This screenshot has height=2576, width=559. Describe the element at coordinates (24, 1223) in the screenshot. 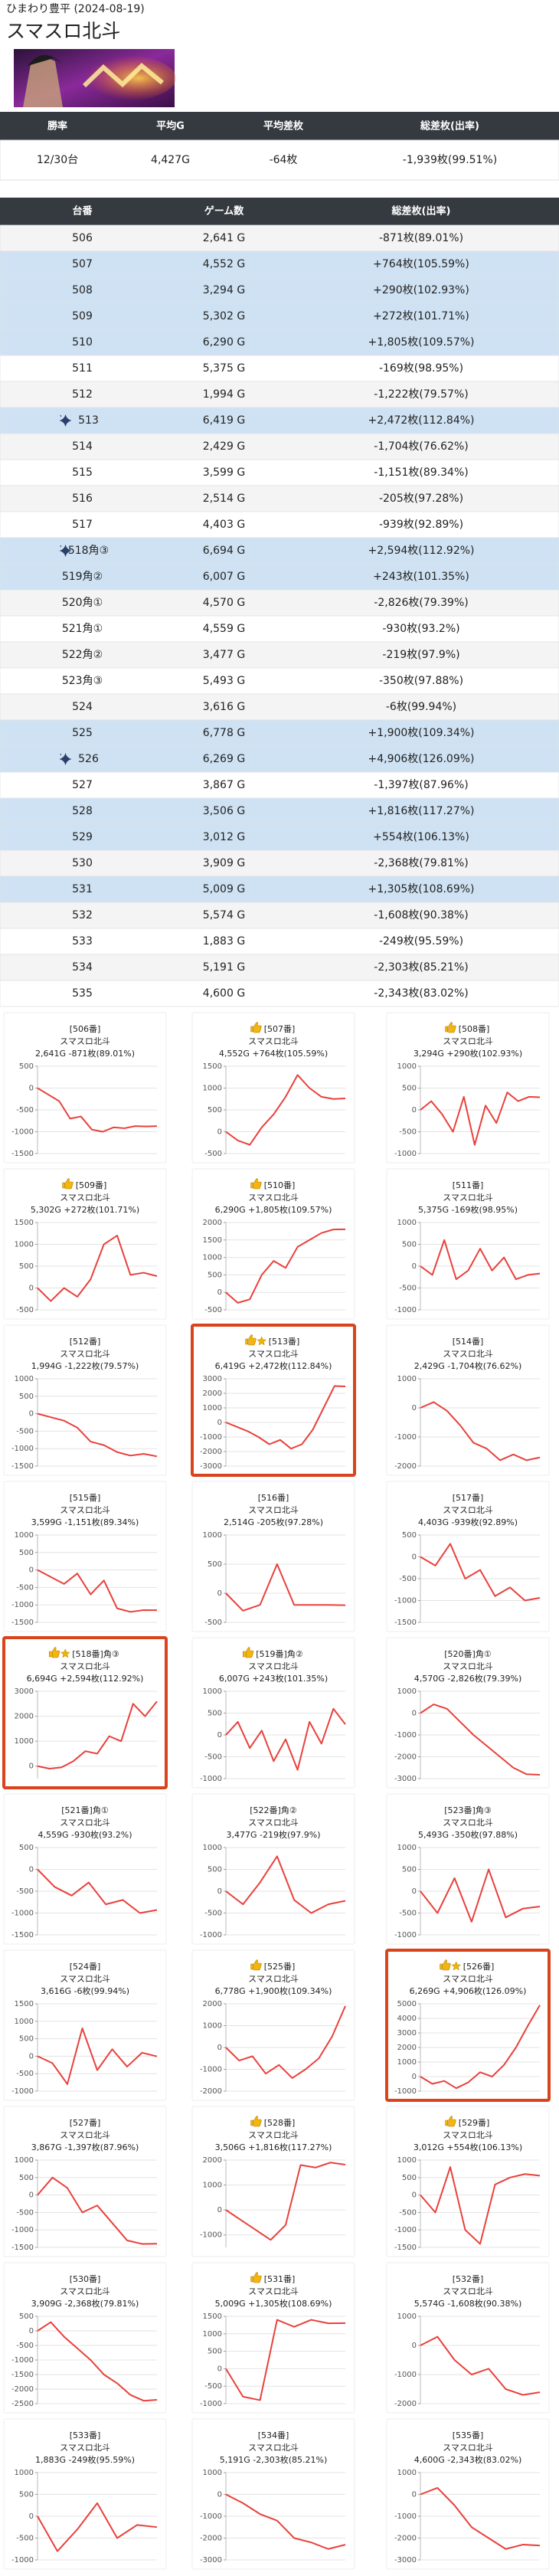

I see `y-tick-label: 1500` at that location.